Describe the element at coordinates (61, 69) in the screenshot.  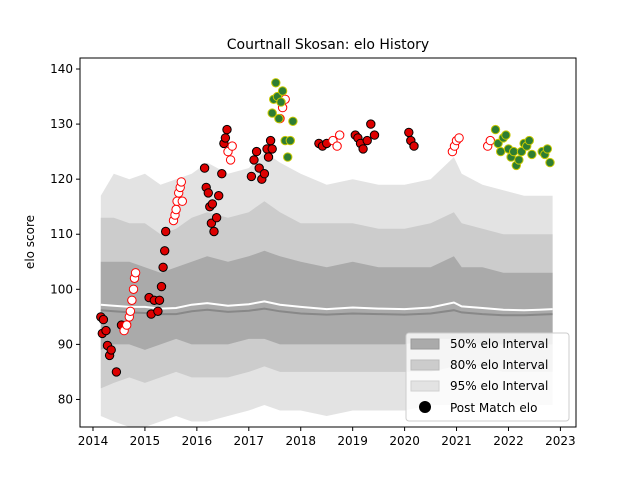
I see `y-tick-label: 140` at that location.